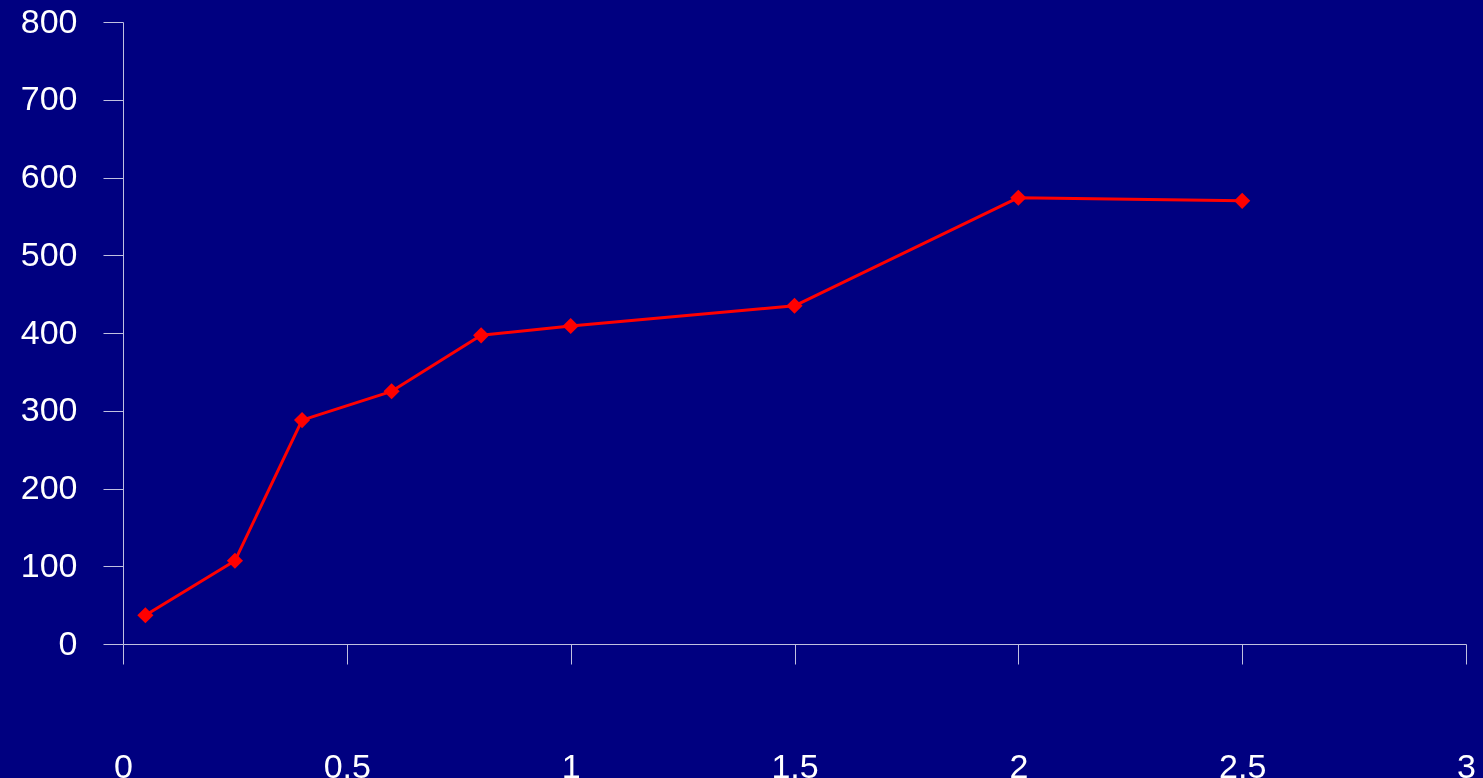 Image resolution: width=1483 pixels, height=778 pixels. What do you see at coordinates (123, 762) in the screenshot?
I see `x-tick-label: 0` at bounding box center [123, 762].